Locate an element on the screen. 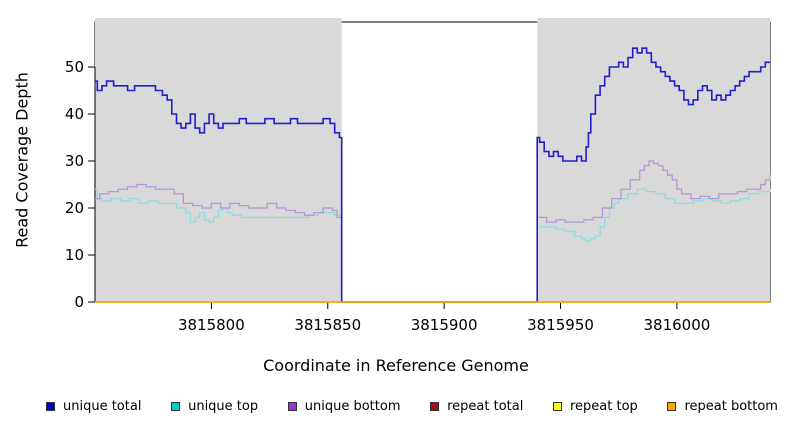 The height and width of the screenshot is (432, 792). y-tick-label: 40 is located at coordinates (74, 114).